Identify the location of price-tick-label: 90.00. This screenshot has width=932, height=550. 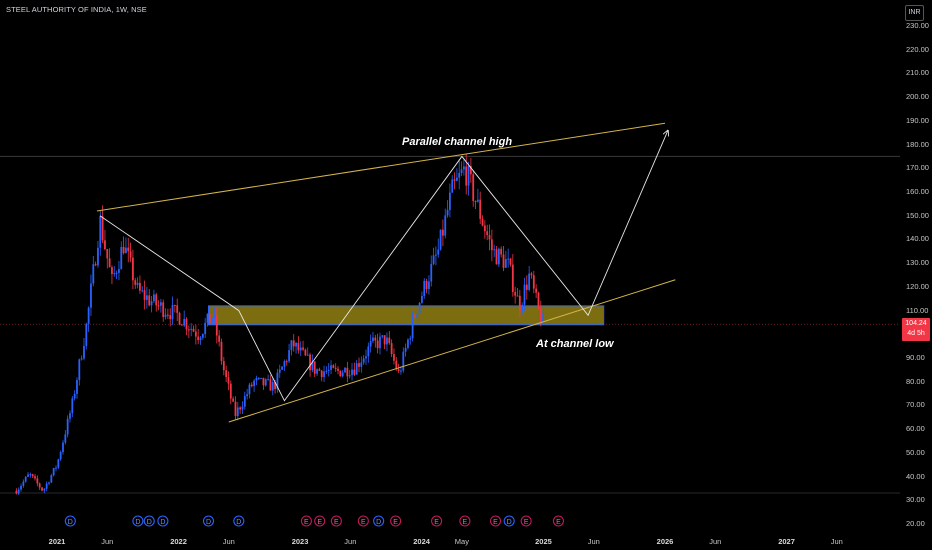
(915, 357).